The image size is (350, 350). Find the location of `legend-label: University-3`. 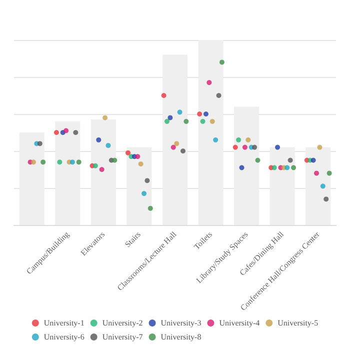

legend-label: University-3 is located at coordinates (181, 323).